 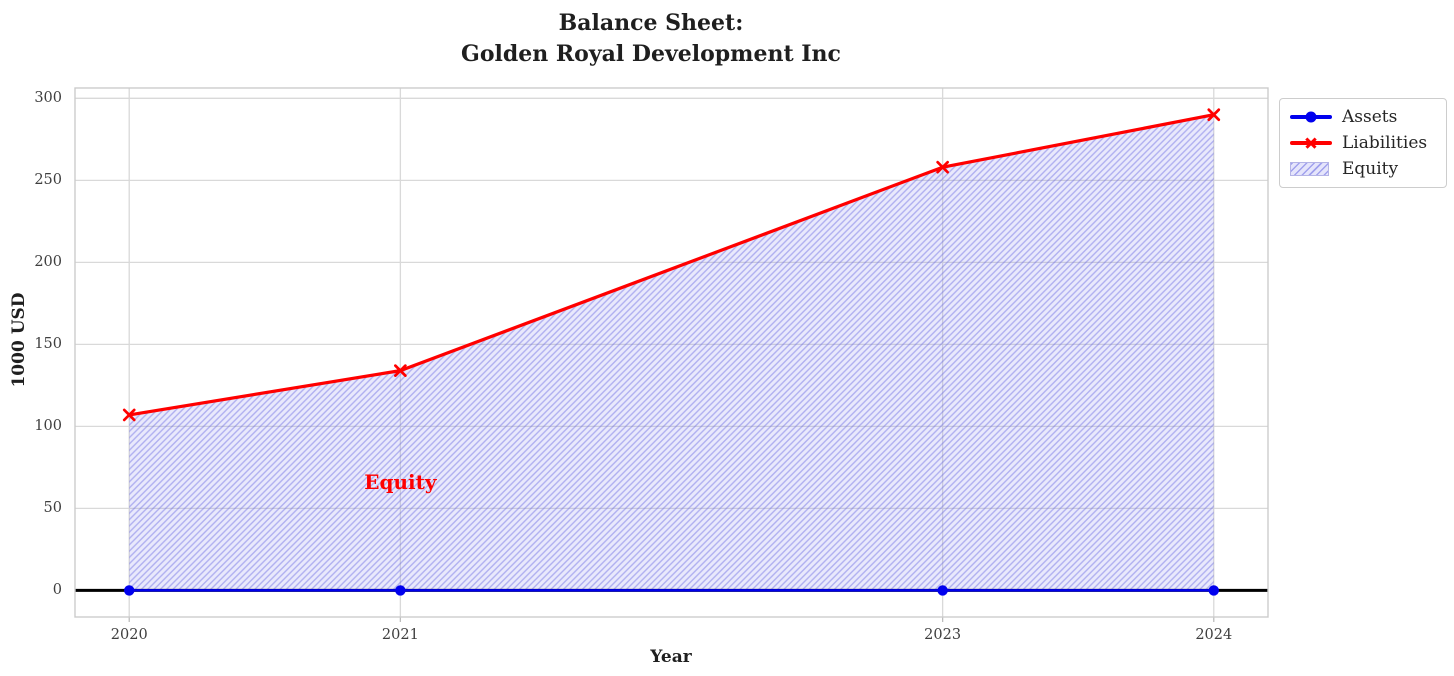 What do you see at coordinates (1385, 143) in the screenshot?
I see `legend-label: Liabilities` at bounding box center [1385, 143].